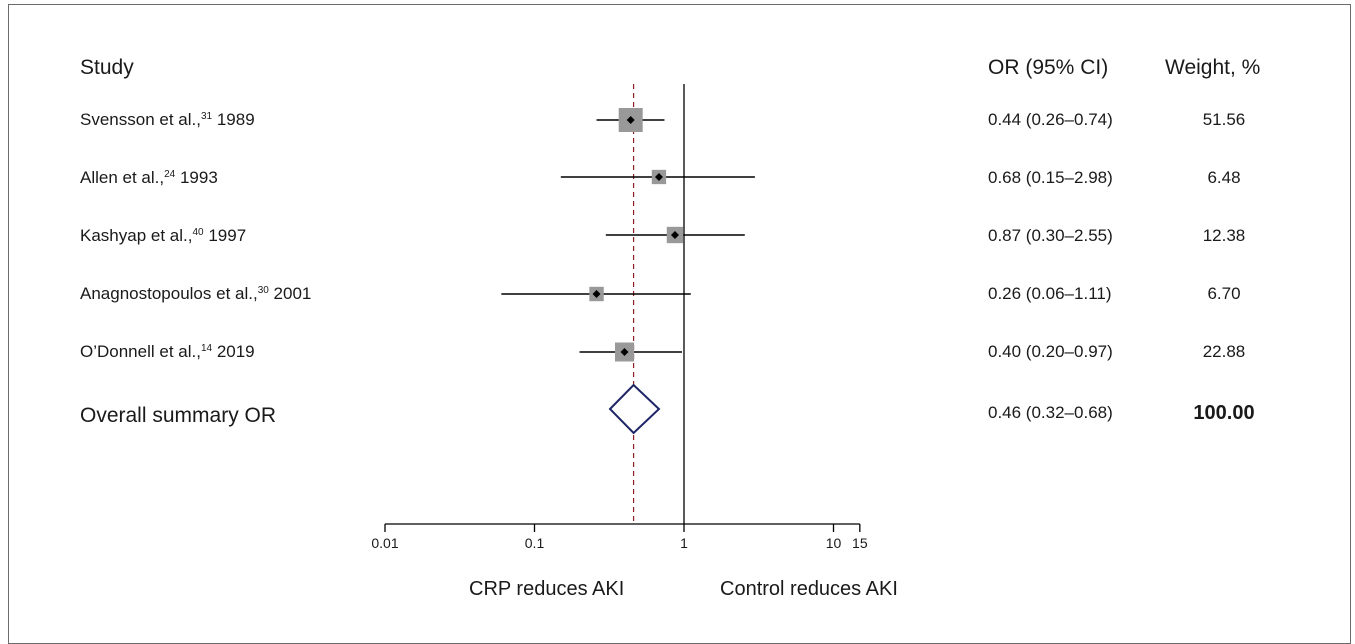 The height and width of the screenshot is (644, 1355). I want to click on study-weight: 51.56, so click(1224, 119).